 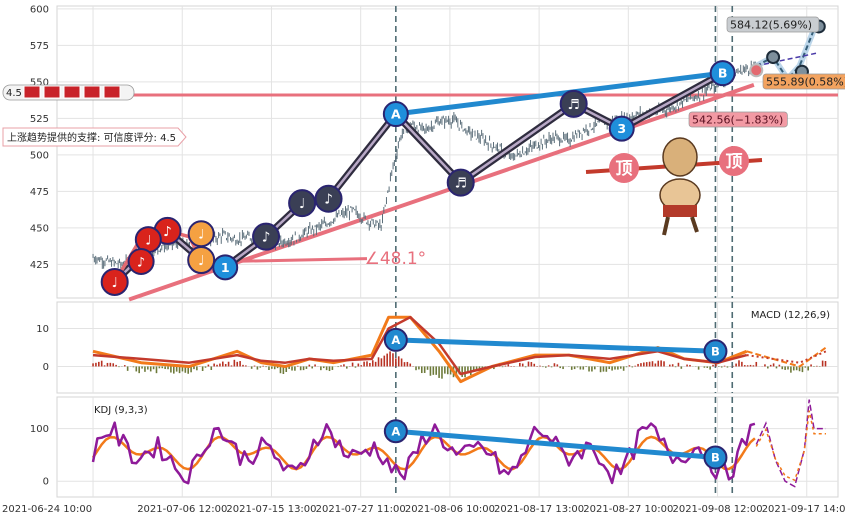 What do you see at coordinates (450, 509) in the screenshot?
I see `x-tick-label: 2021-08-06 10:00` at bounding box center [450, 509].